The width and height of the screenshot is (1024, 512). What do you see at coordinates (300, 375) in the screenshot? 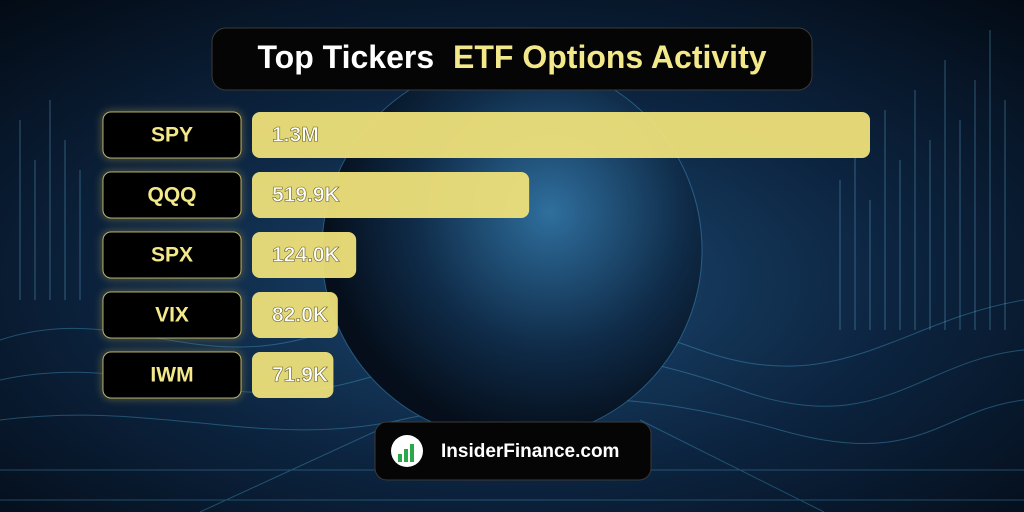
I see `value-label: 71.9K` at bounding box center [300, 375].